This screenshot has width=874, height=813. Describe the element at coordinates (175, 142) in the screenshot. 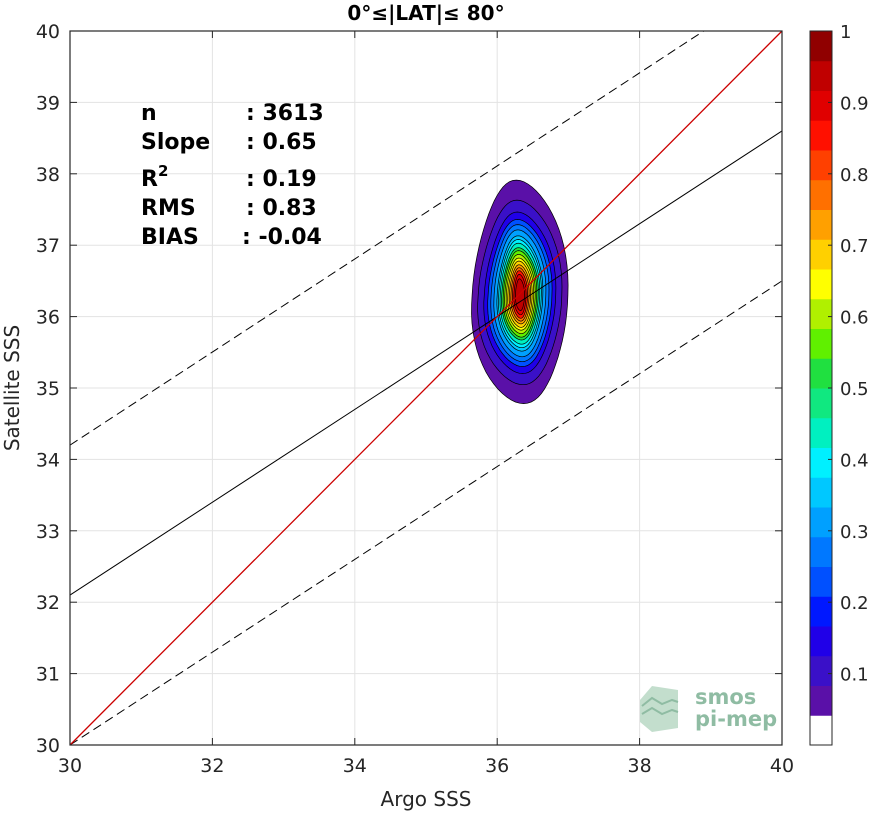

I see `stat-label: Slope` at that location.